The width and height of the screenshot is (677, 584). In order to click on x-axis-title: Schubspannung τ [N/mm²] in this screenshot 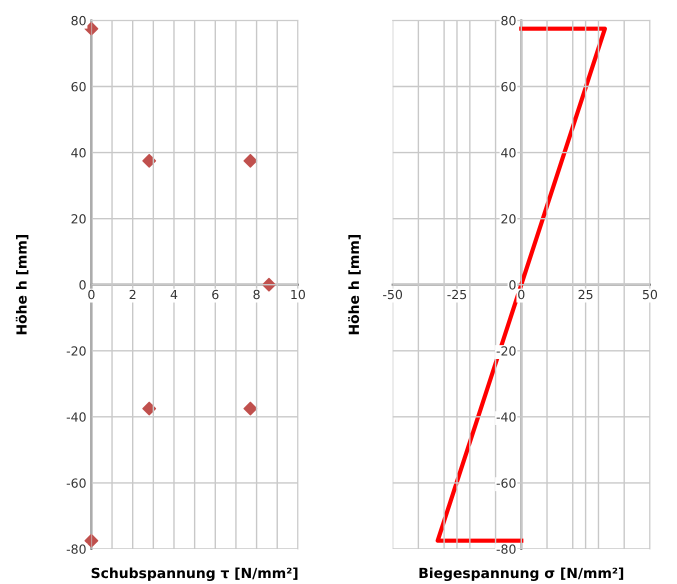, I will do `click(195, 574)`.